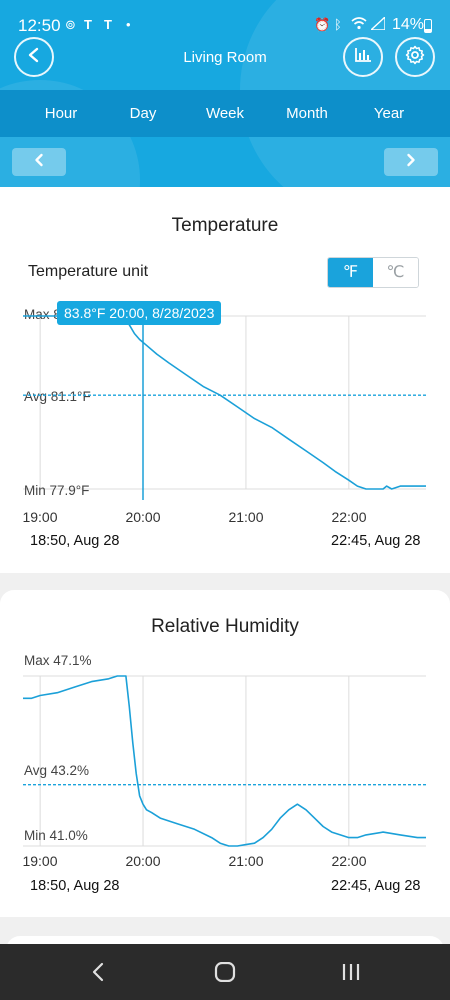 Image resolution: width=450 pixels, height=1000 pixels. What do you see at coordinates (225, 225) in the screenshot?
I see `temperature-title: Temperature` at bounding box center [225, 225].